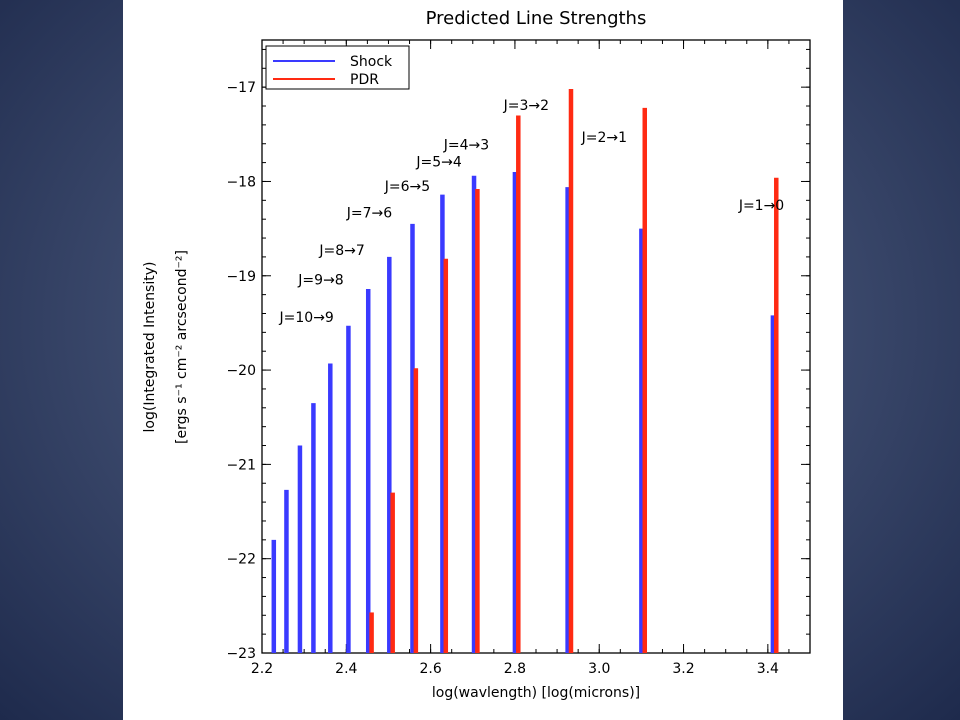 Image resolution: width=960 pixels, height=720 pixels. Describe the element at coordinates (430, 669) in the screenshot. I see `x-tick-label: 2.6` at that location.